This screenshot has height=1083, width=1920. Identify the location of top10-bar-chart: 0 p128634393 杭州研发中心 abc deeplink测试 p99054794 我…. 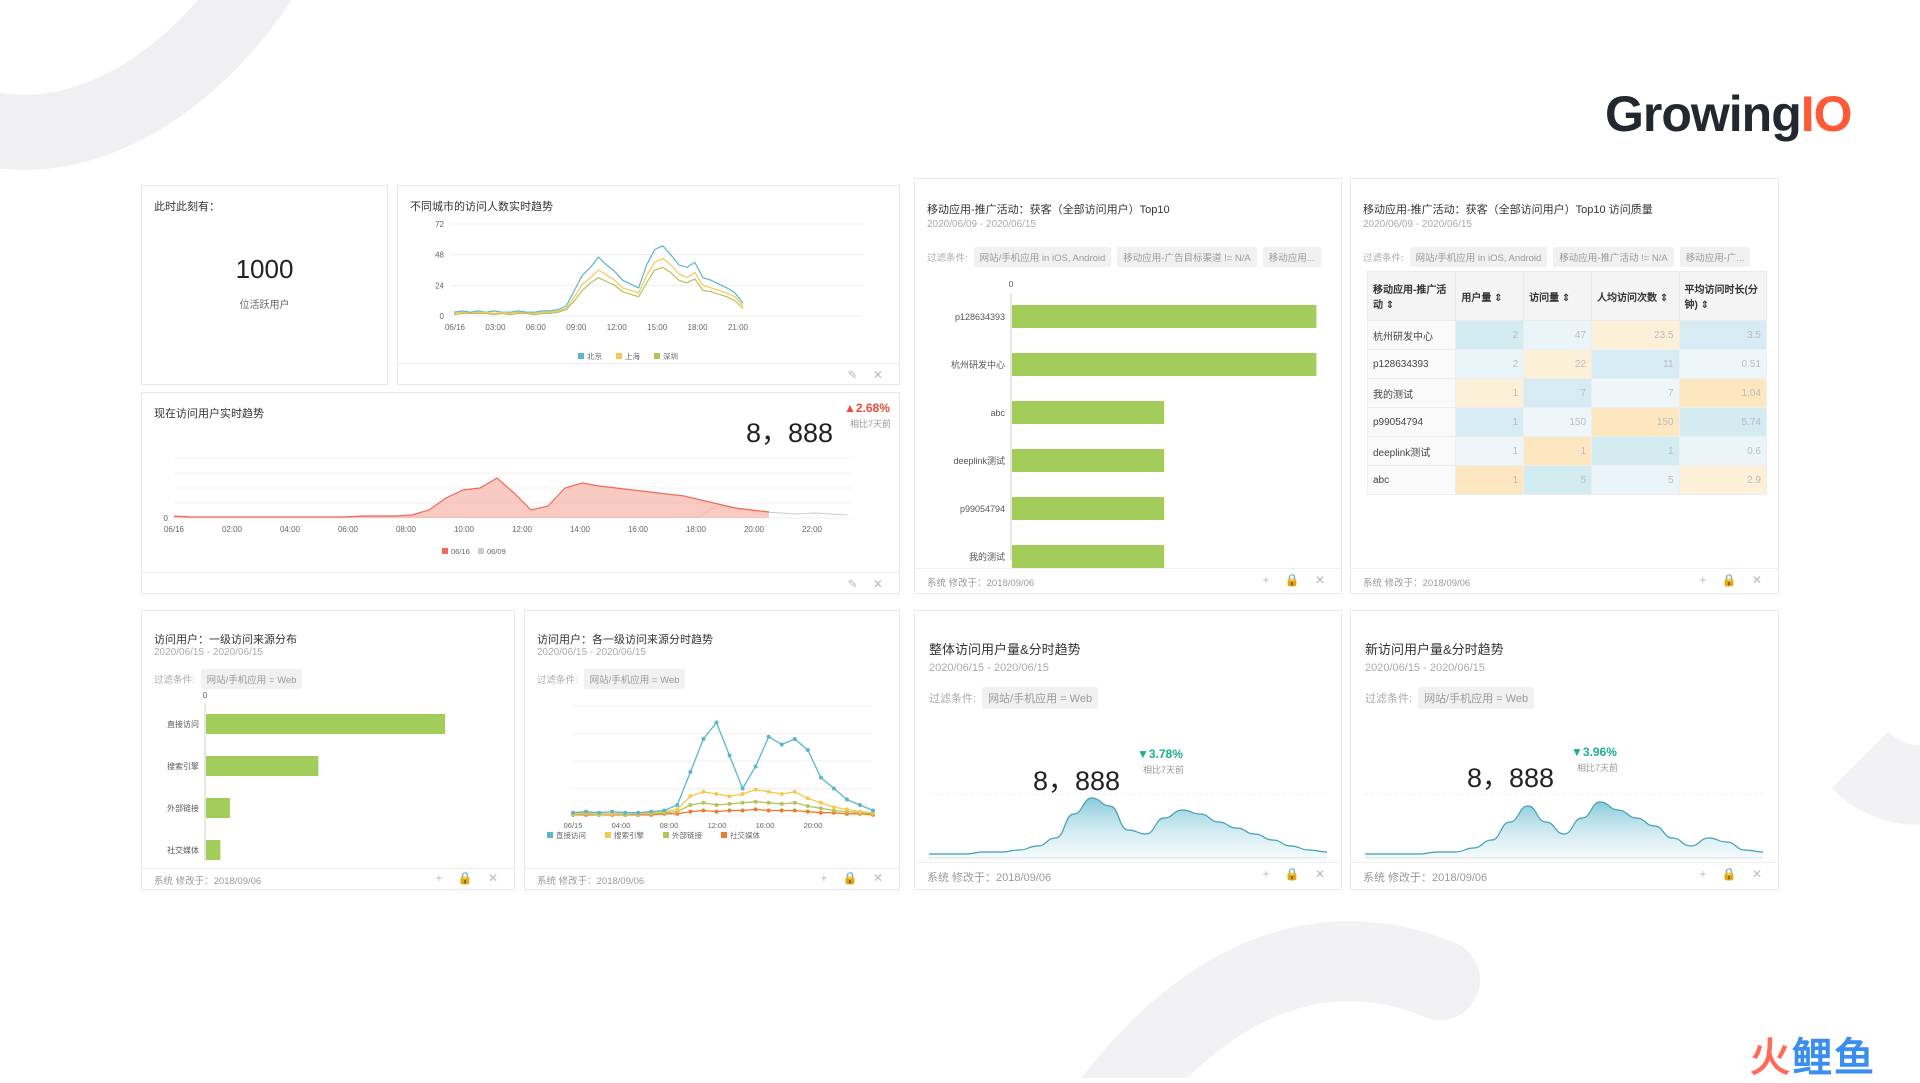
(1134, 423).